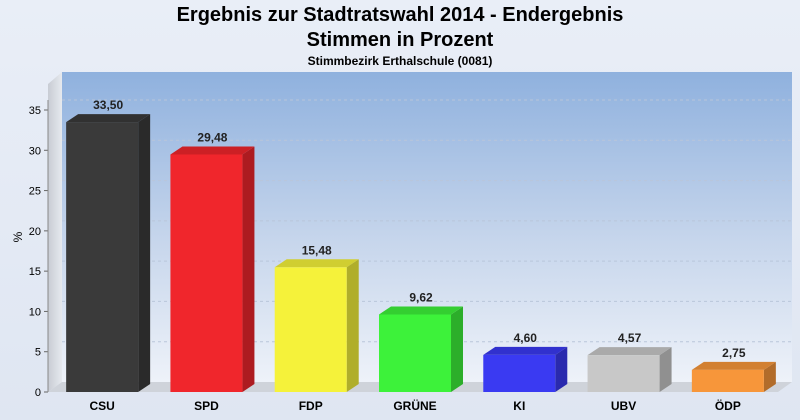 The image size is (800, 420). I want to click on chart-district-label: Stimmbezirk Erthalschule (0081), so click(400, 61).